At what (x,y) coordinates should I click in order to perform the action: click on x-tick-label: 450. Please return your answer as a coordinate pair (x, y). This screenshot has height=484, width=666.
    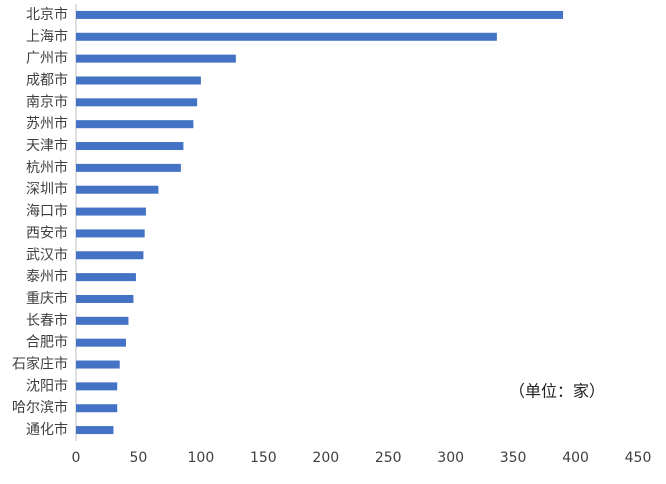
    Looking at the image, I should click on (638, 458).